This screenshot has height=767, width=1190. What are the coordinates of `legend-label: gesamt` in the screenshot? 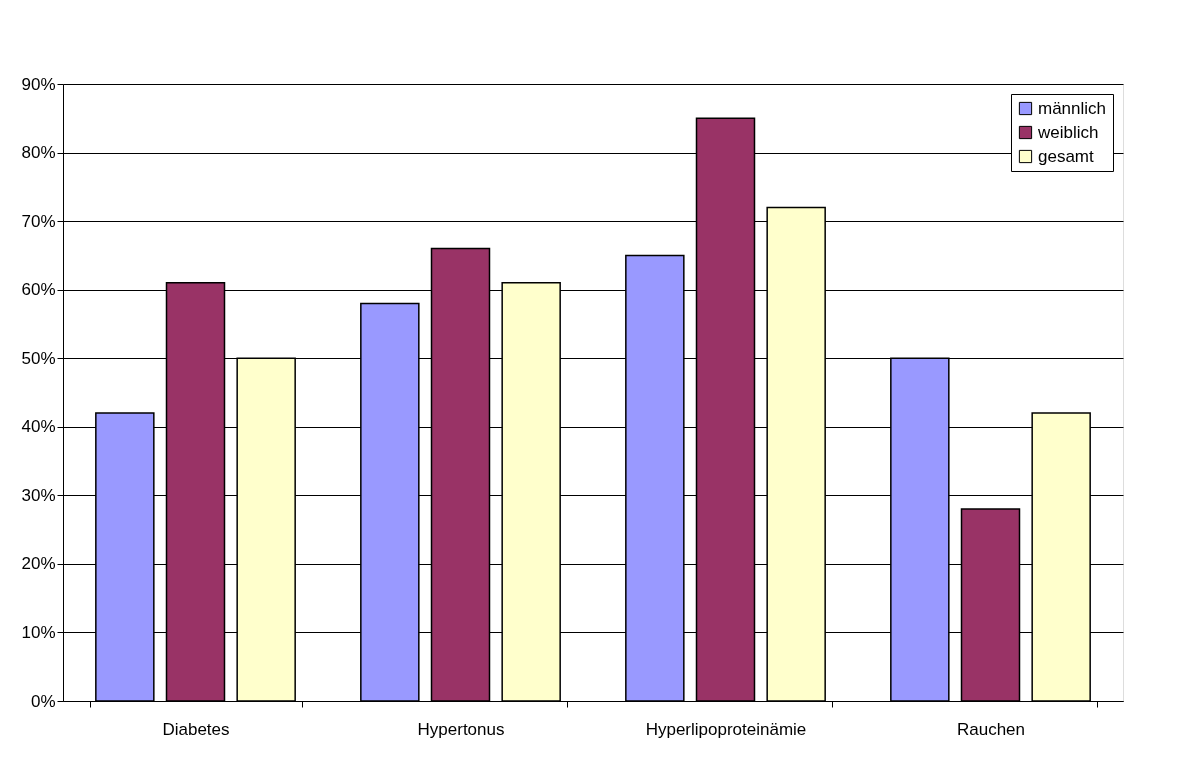 It's located at (1066, 156).